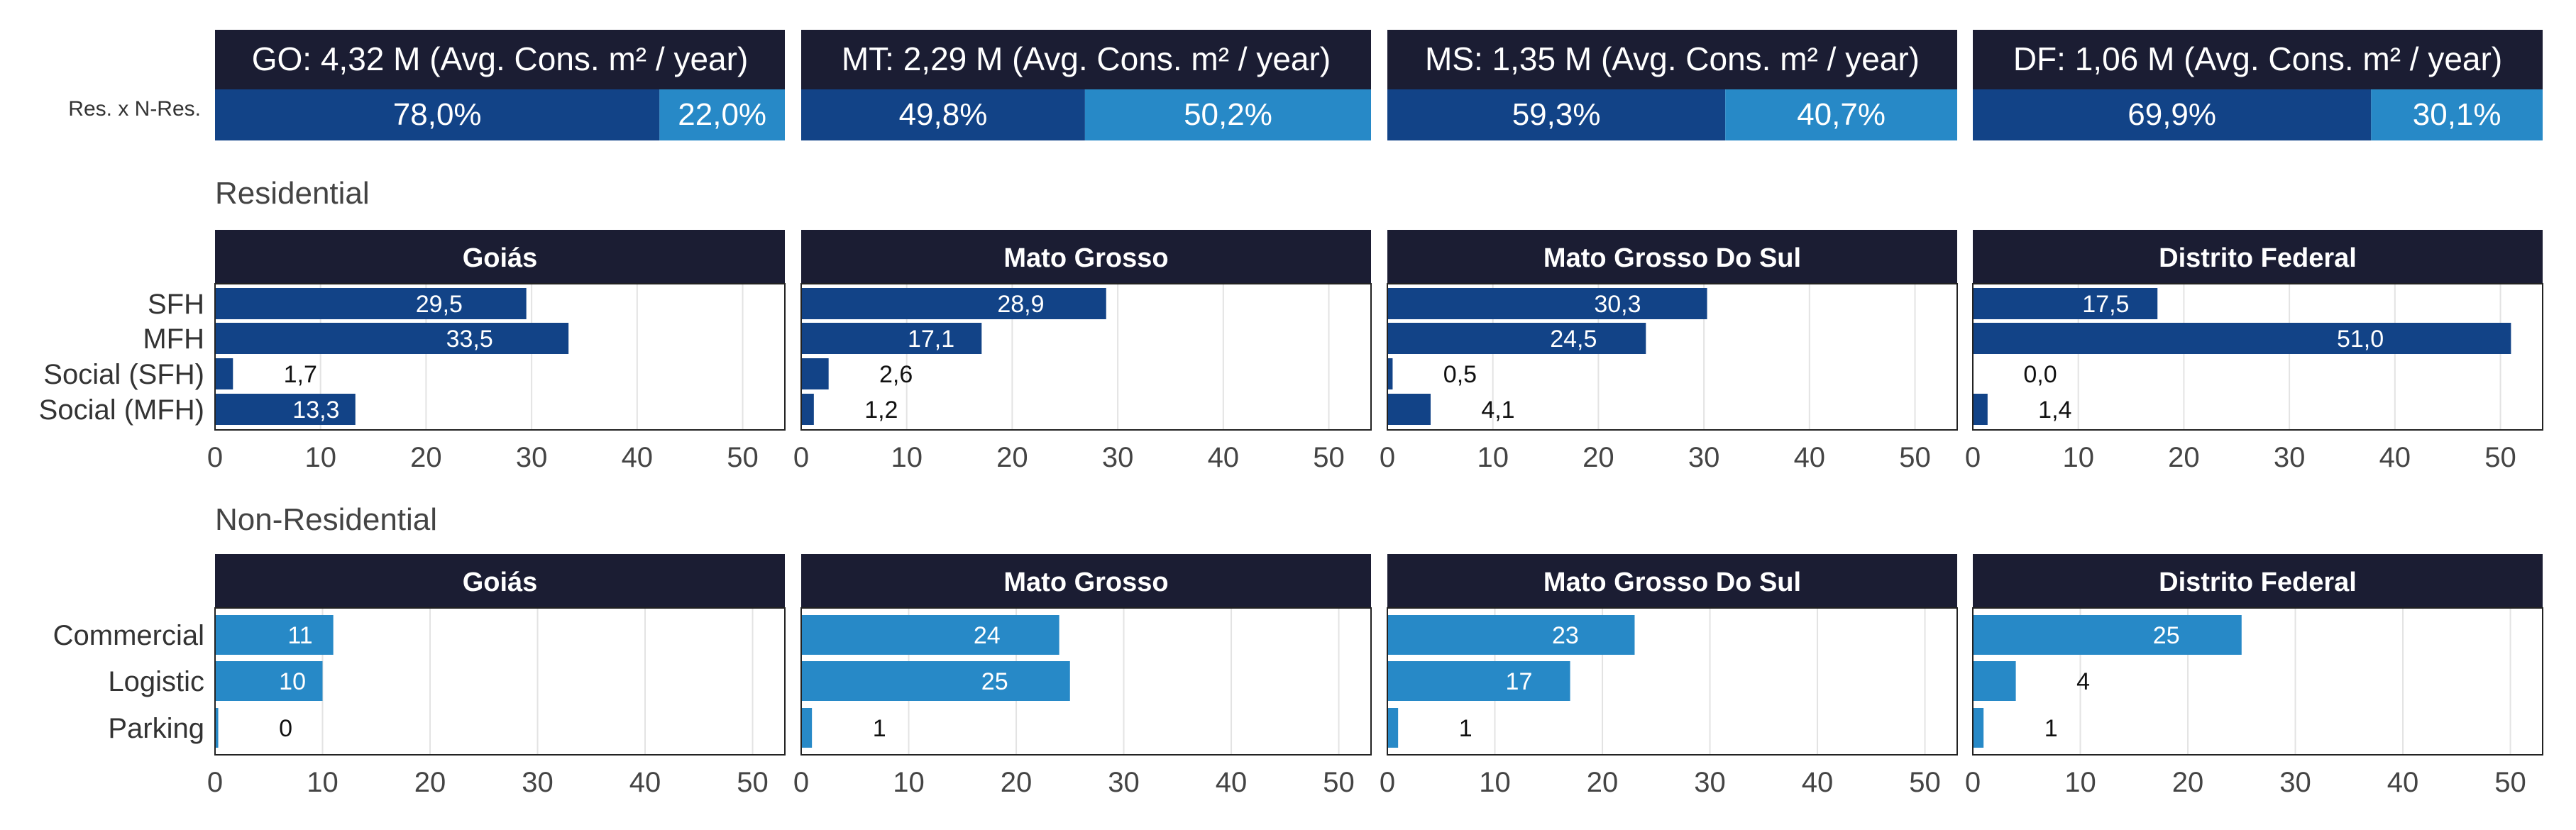  What do you see at coordinates (128, 635) in the screenshot?
I see `nonresidential-category-label: Commercial` at bounding box center [128, 635].